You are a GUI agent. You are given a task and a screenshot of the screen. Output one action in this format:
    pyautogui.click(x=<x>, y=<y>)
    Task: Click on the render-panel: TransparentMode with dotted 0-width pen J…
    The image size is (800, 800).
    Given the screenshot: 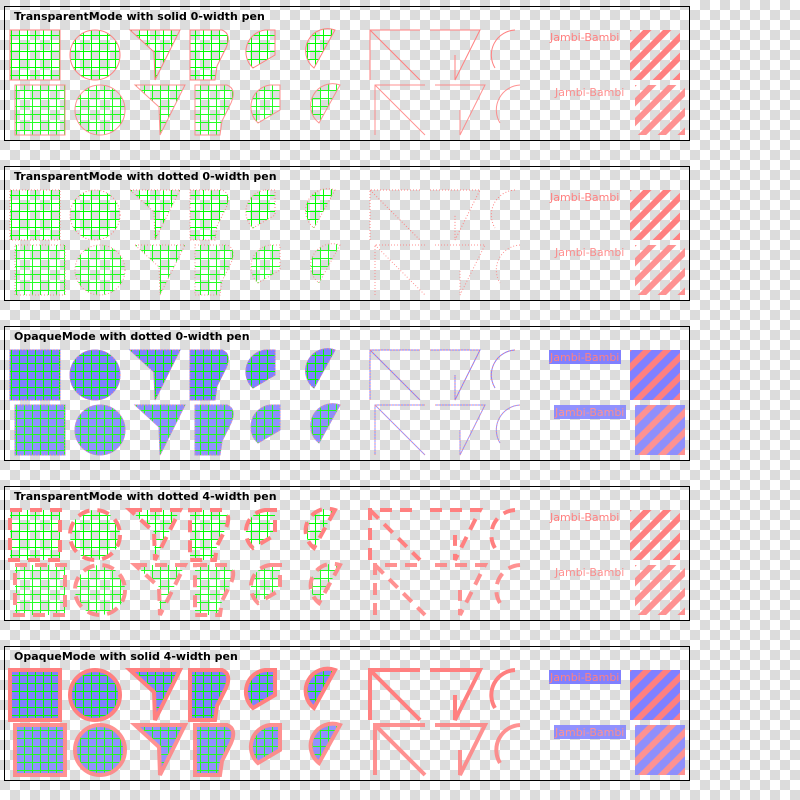 What is the action you would take?
    pyautogui.click(x=347, y=233)
    